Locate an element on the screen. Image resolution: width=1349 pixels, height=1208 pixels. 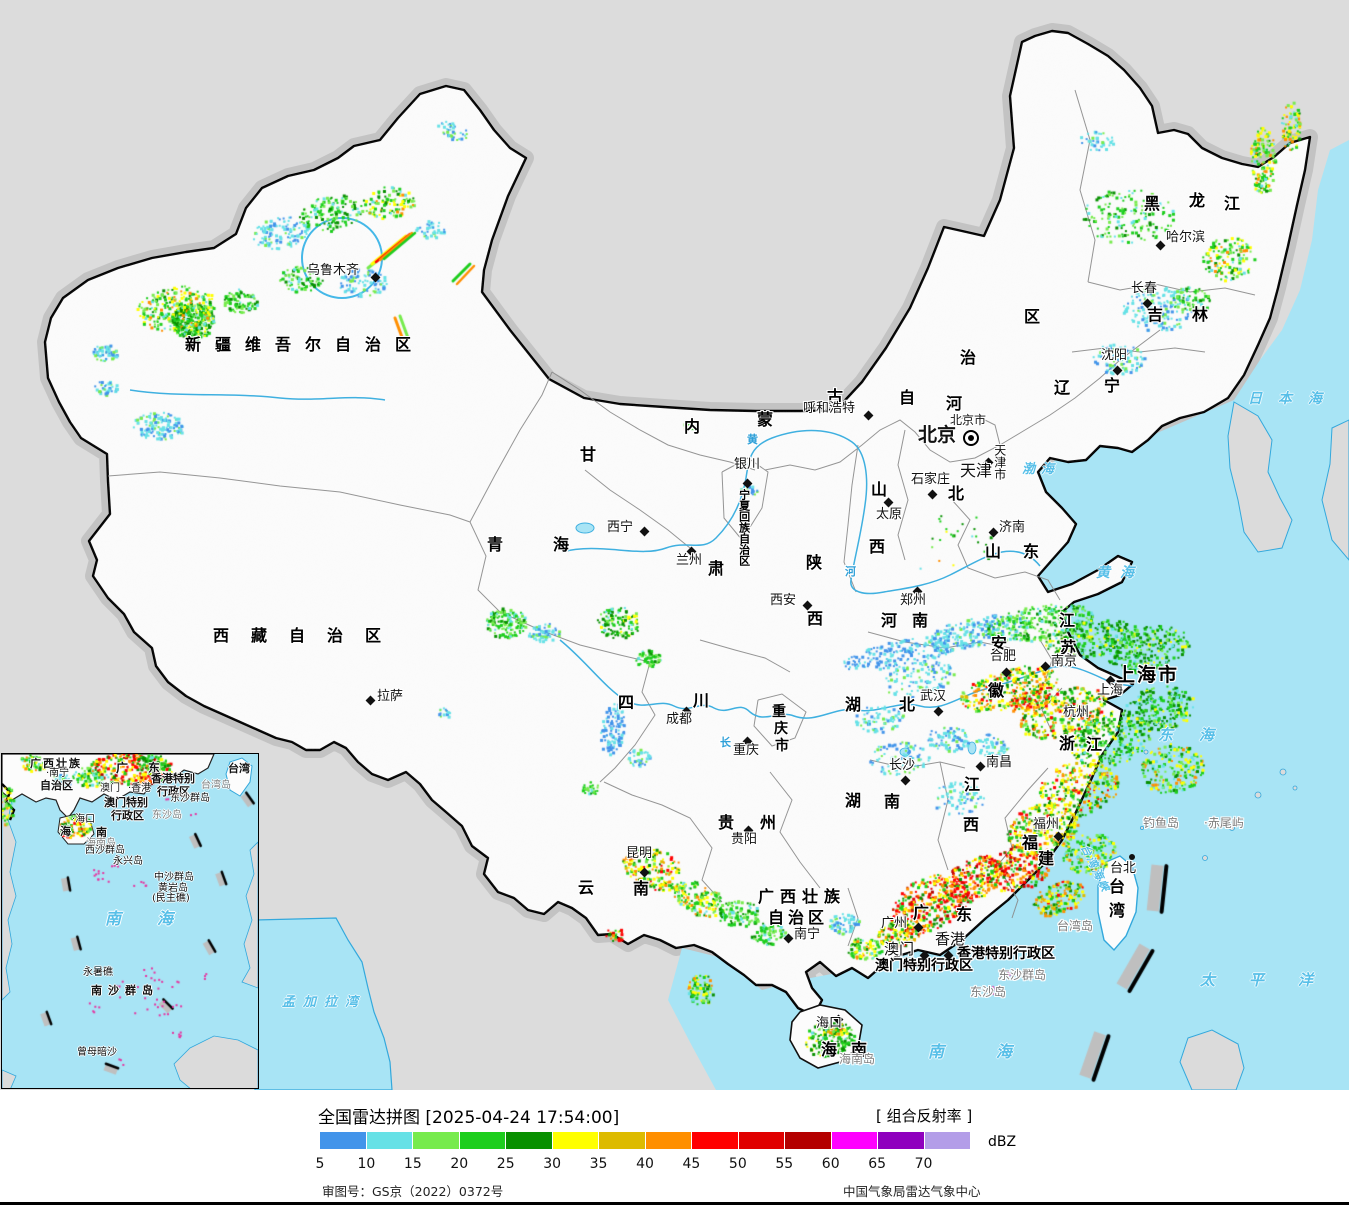
city-label: 天津 is located at coordinates (976, 470).